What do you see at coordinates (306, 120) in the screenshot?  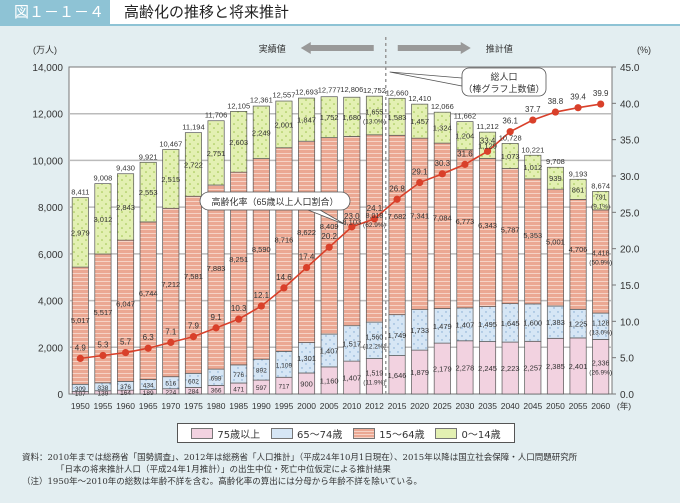 I see `bar-label-0-14: 1,847` at bounding box center [306, 120].